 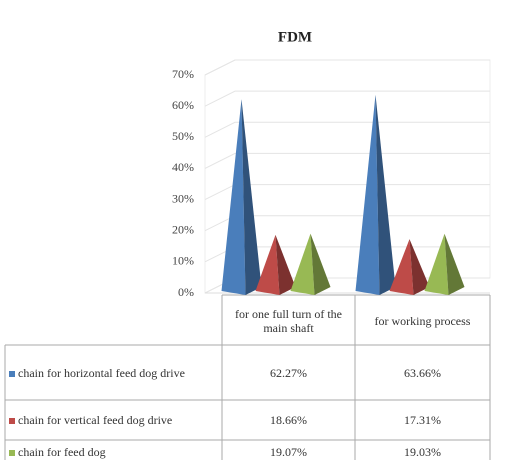 What do you see at coordinates (183, 105) in the screenshot?
I see `y-tick-label: 60%` at bounding box center [183, 105].